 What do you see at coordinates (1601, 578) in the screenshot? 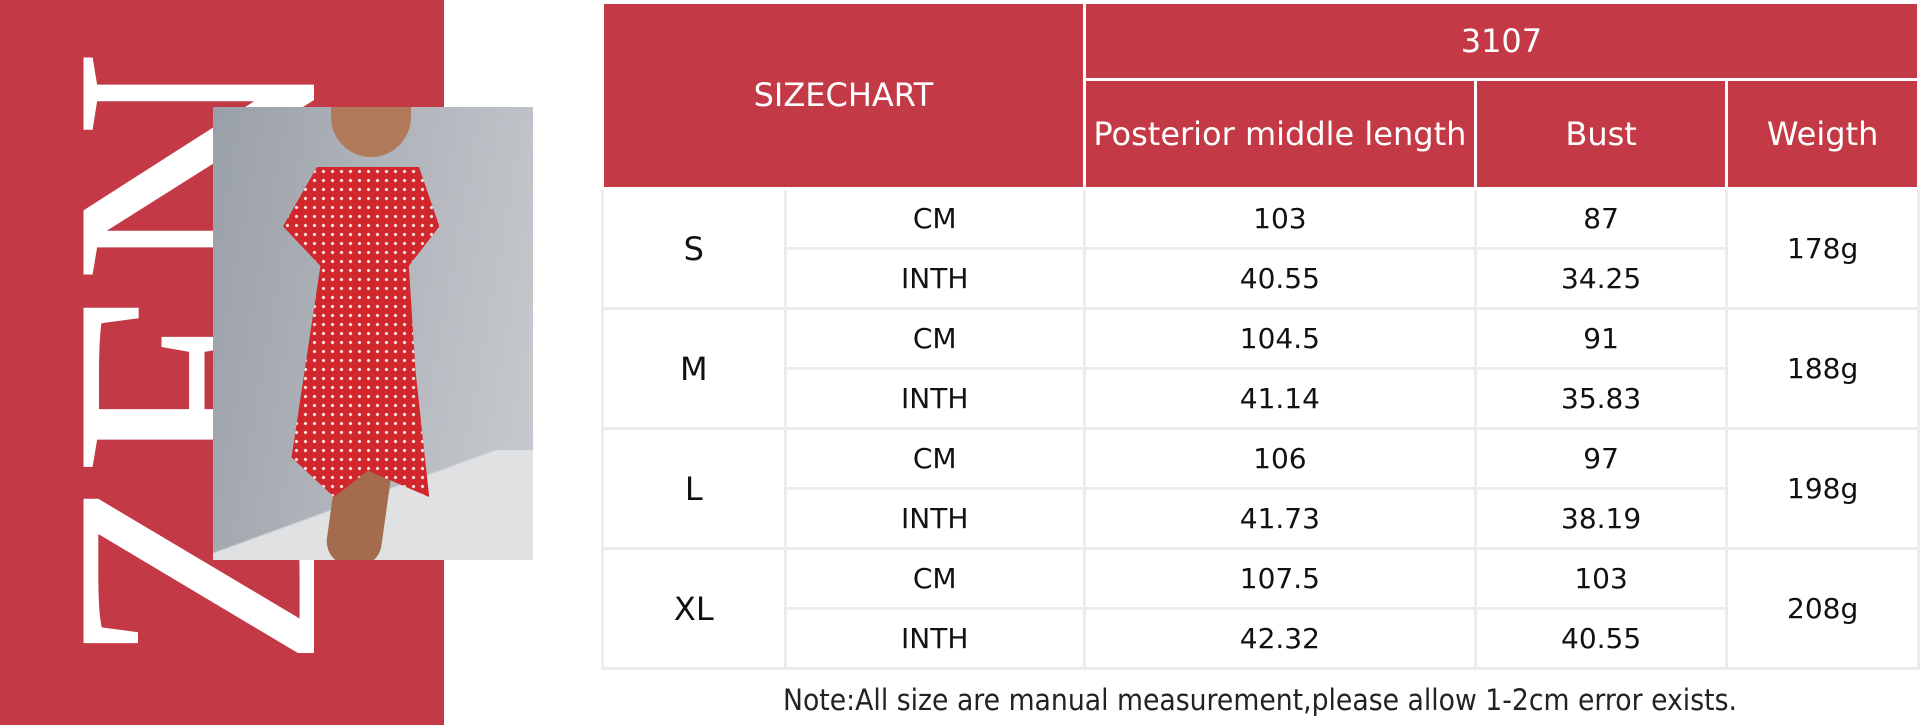
I see `bust-value: 103` at bounding box center [1601, 578].